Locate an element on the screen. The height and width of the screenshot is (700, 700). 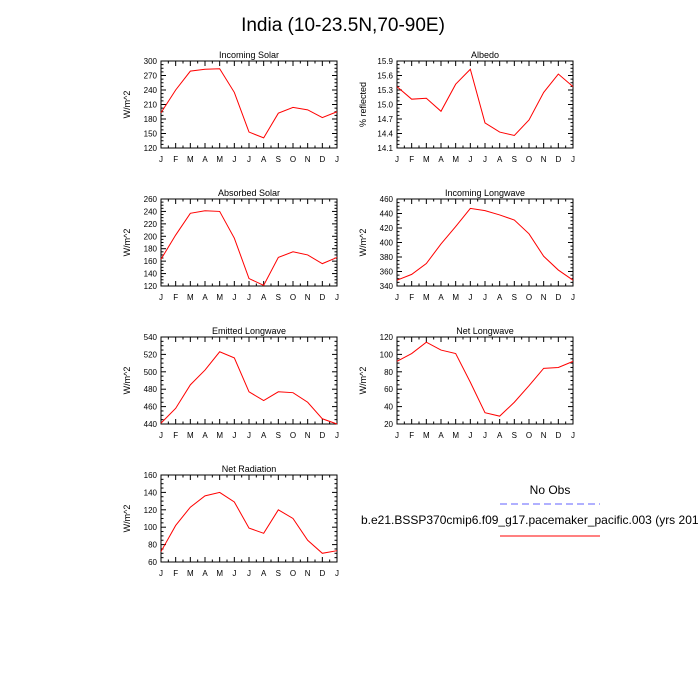
y-tick-label: 540 is located at coordinates (151, 337).